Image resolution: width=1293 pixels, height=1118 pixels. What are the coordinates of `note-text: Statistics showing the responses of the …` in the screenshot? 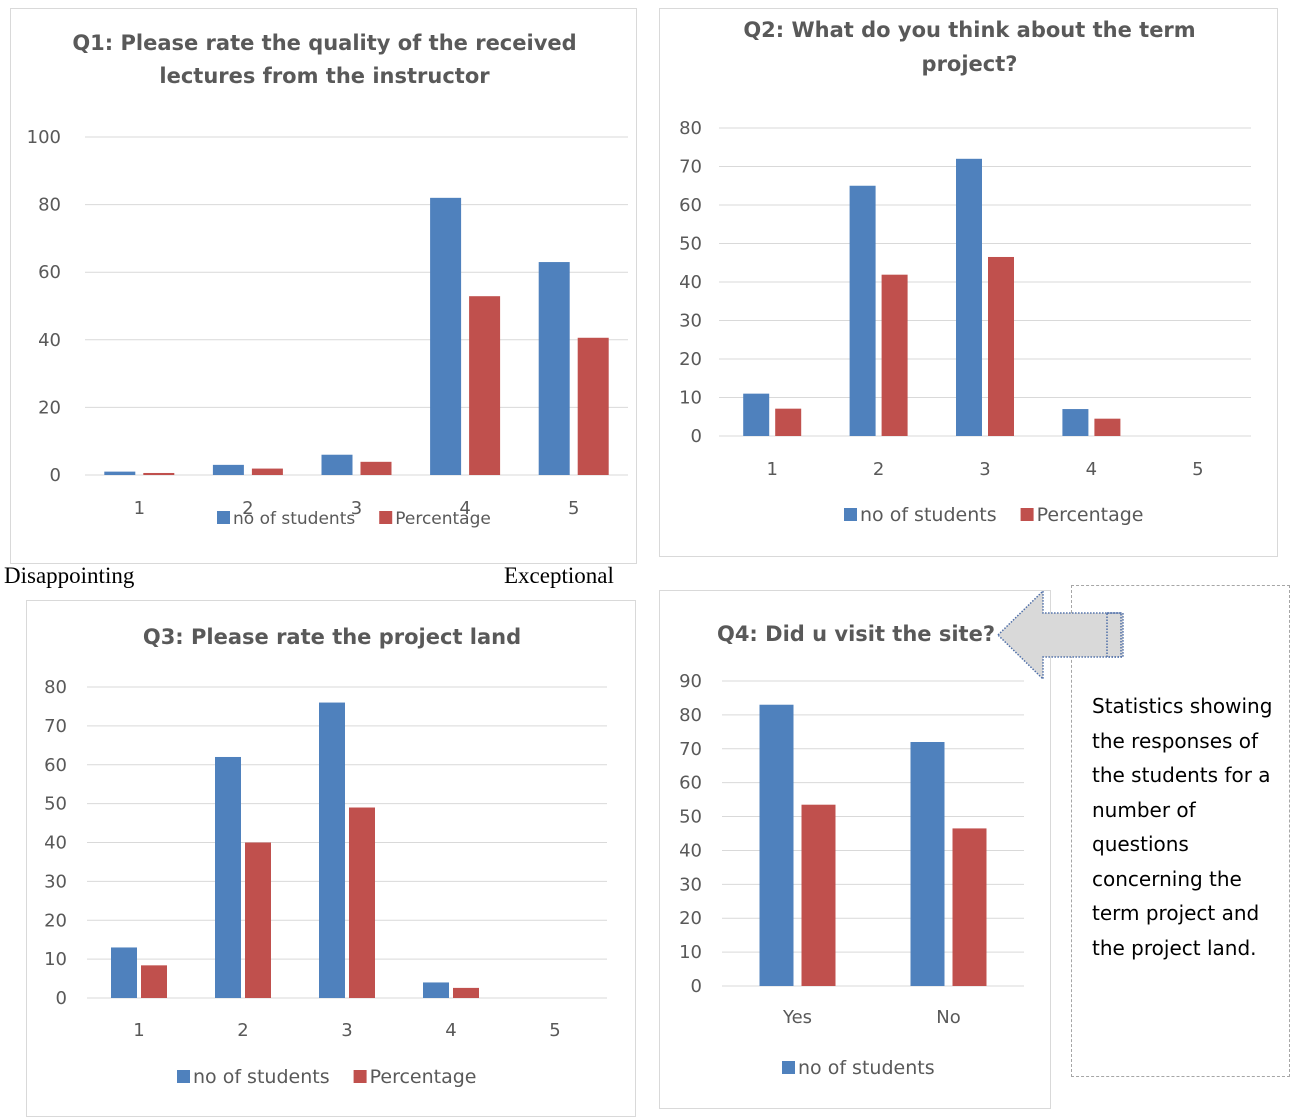 It's located at (1182, 827).